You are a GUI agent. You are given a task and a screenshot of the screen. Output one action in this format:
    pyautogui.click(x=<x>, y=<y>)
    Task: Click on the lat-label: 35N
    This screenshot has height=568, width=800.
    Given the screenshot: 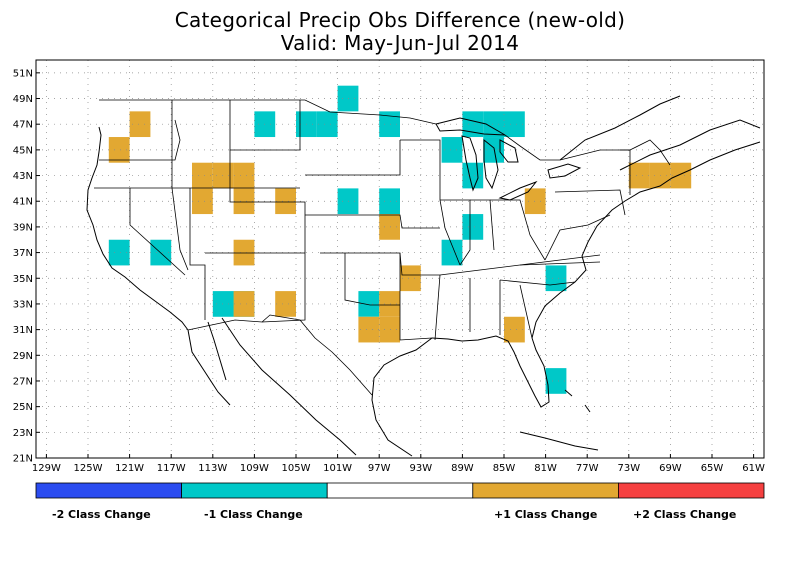 What is the action you would take?
    pyautogui.click(x=23, y=279)
    